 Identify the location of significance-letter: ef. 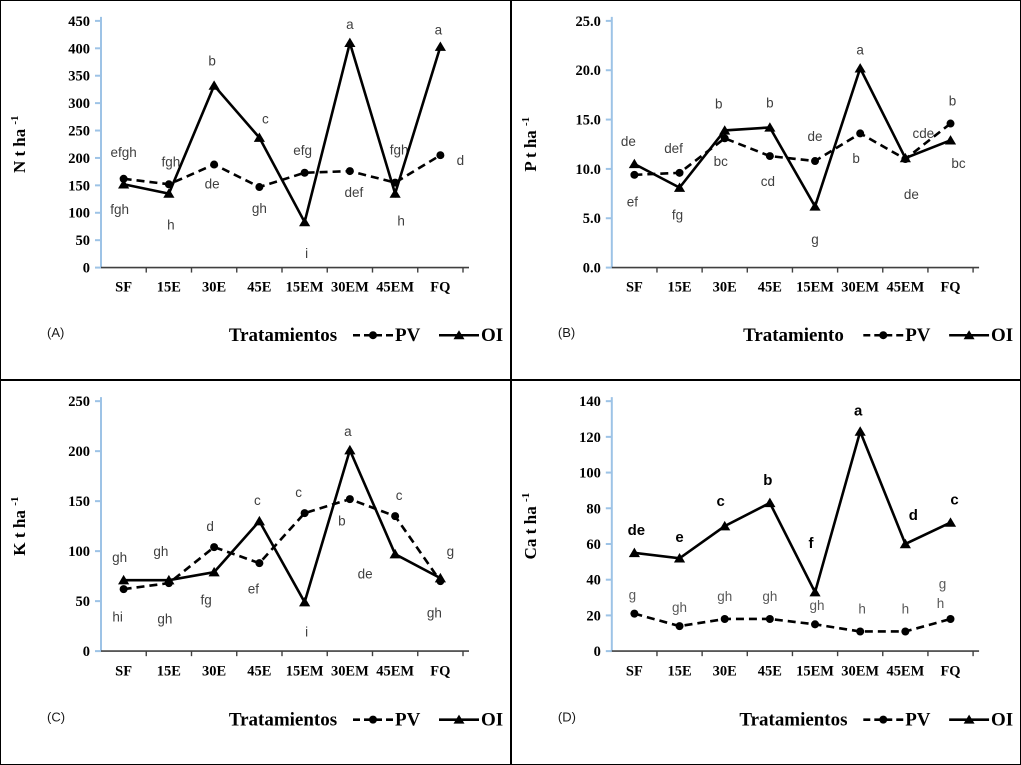
(632, 202).